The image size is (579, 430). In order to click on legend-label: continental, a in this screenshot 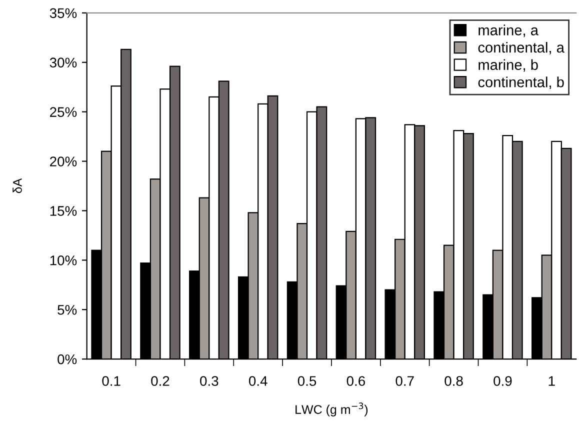, I will do `click(521, 48)`.